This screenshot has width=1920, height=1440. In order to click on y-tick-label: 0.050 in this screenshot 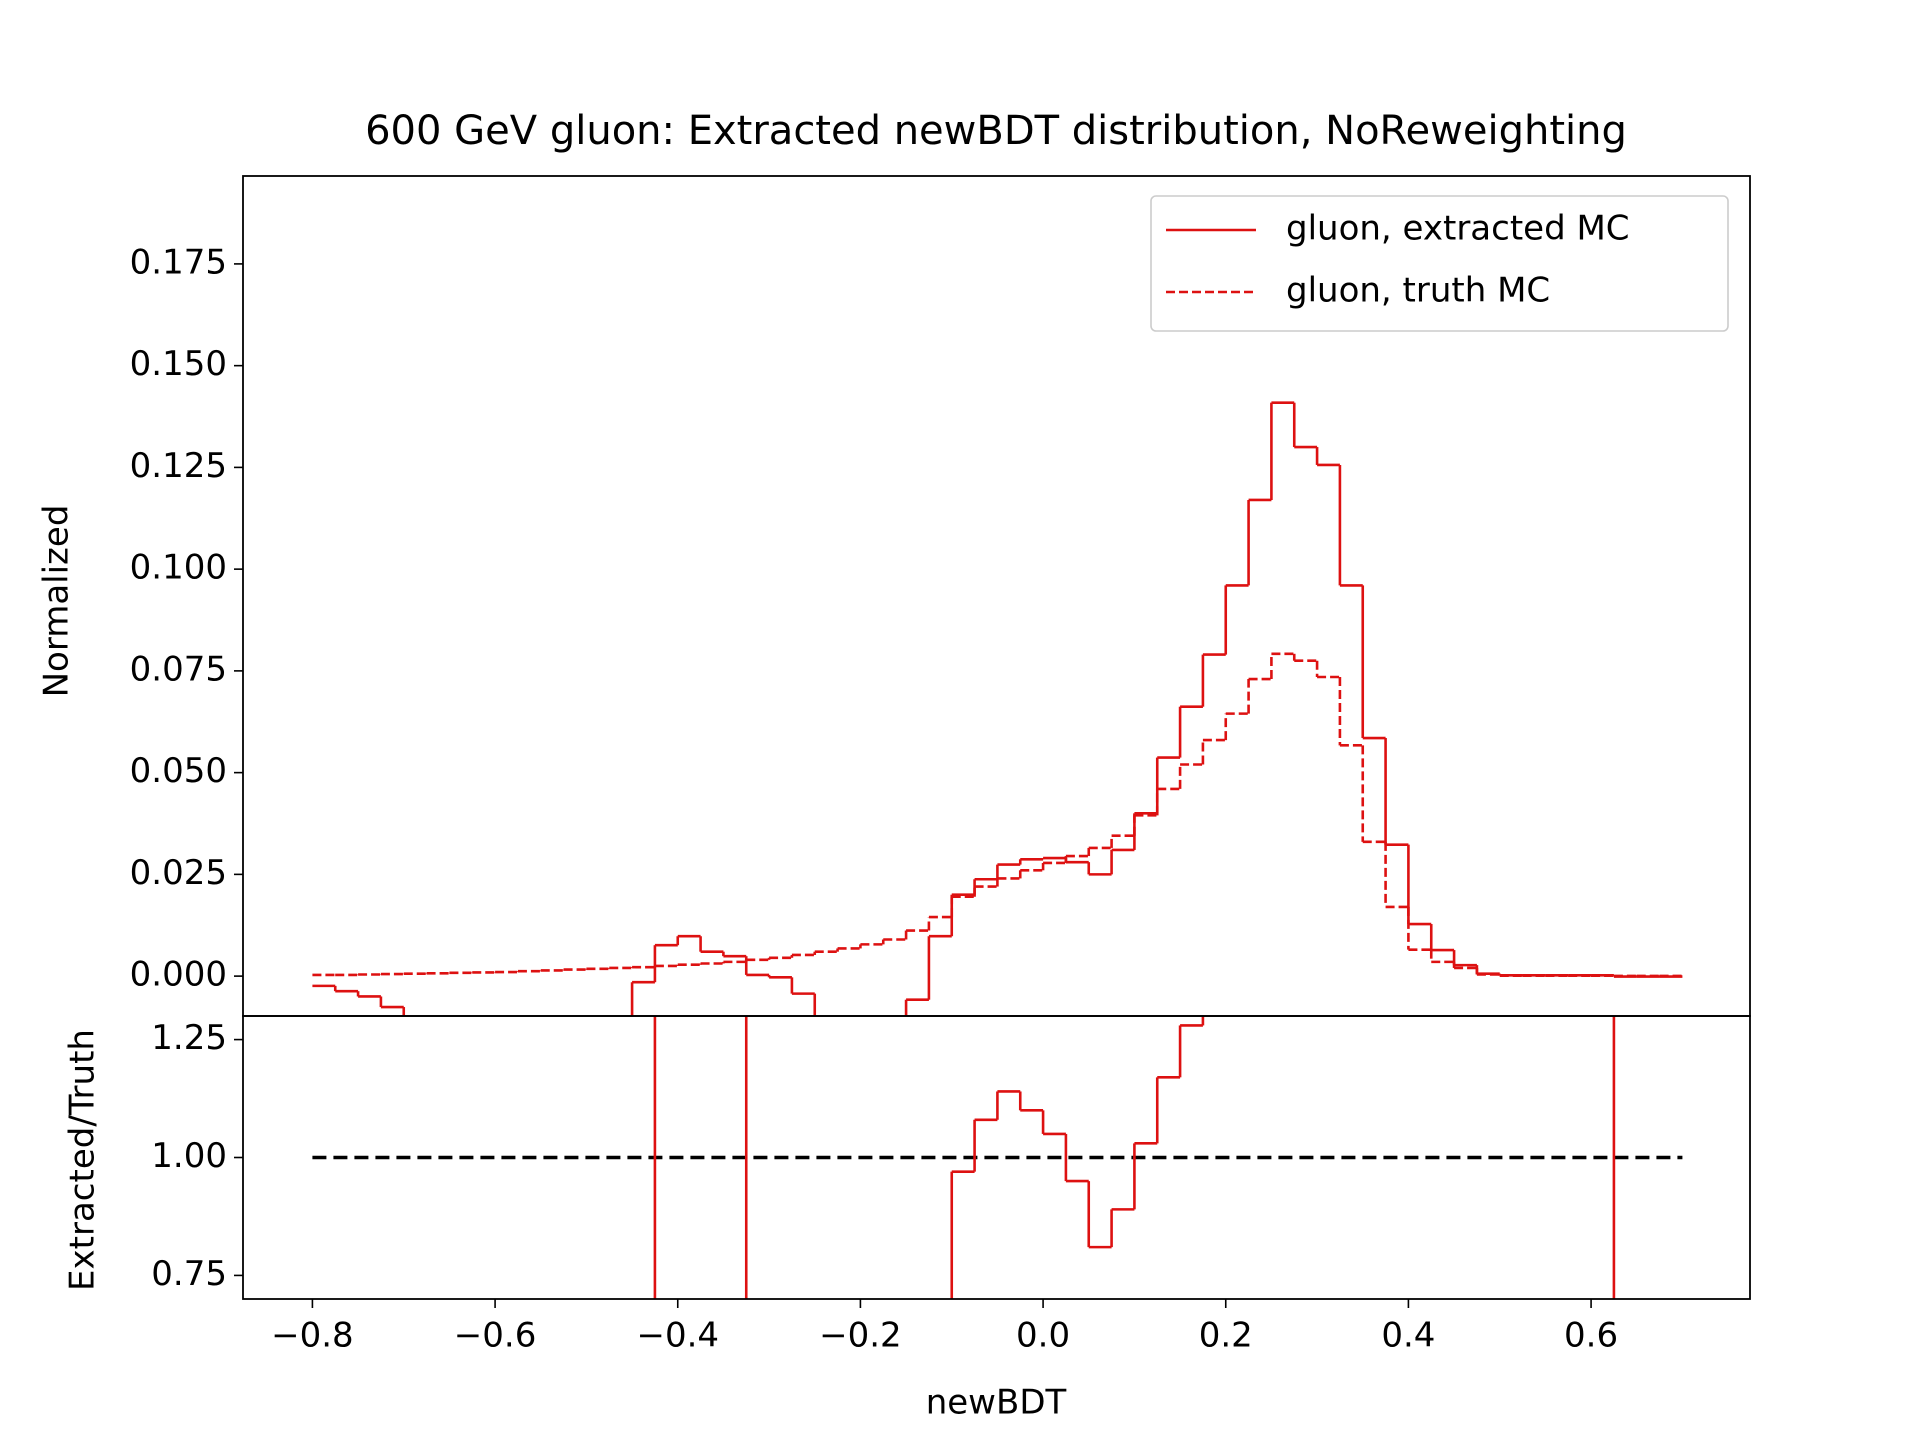, I will do `click(178, 771)`.